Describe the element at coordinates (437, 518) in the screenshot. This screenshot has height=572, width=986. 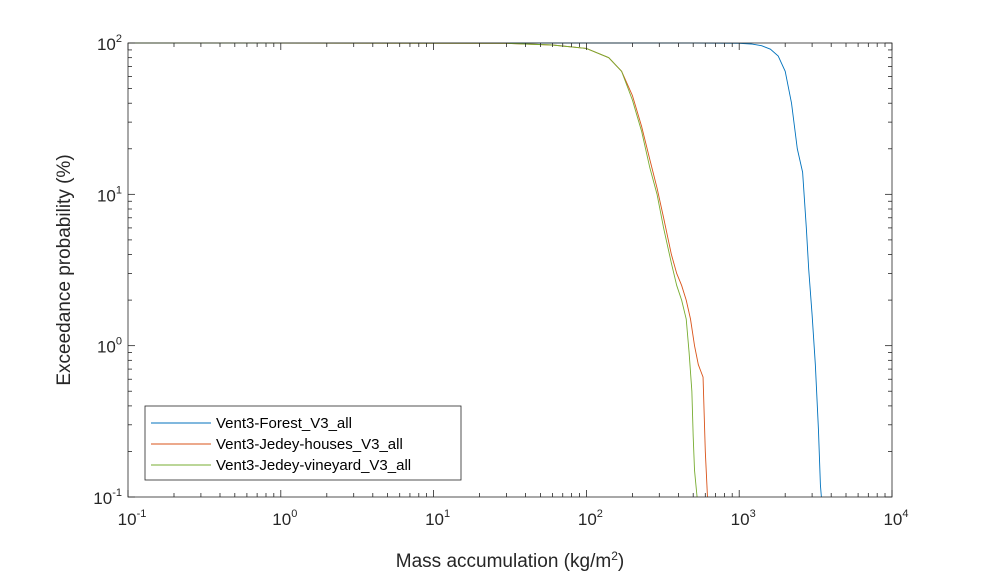
I see `x-tick-label: 10¹` at that location.